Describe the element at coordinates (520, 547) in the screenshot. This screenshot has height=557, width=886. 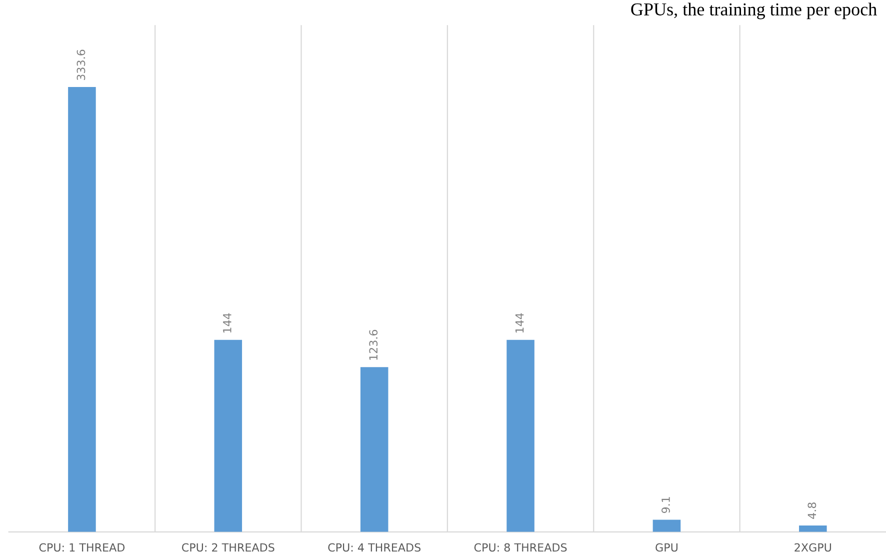
I see `x-tick-label: CPU: 8 THREADS` at that location.